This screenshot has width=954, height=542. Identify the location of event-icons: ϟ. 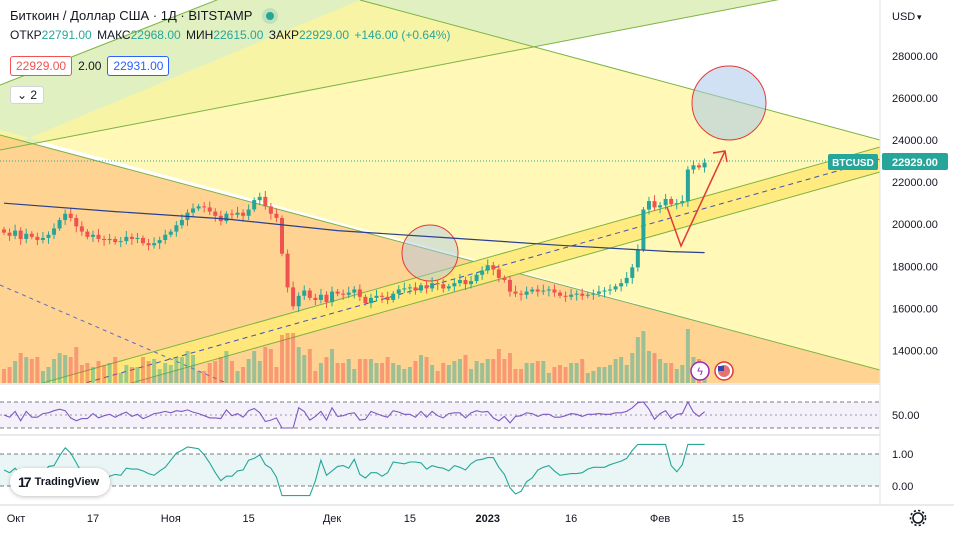
(712, 371).